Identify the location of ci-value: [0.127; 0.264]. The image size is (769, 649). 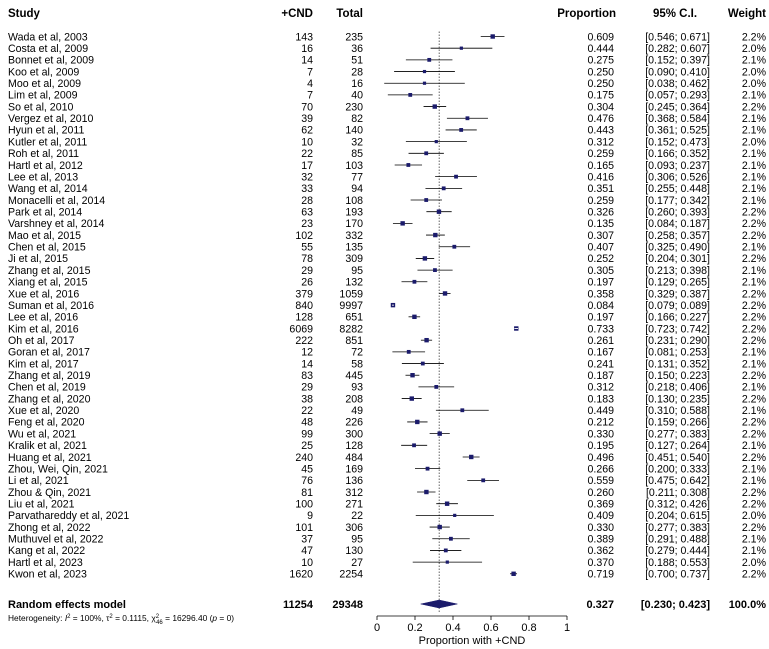
(677, 446).